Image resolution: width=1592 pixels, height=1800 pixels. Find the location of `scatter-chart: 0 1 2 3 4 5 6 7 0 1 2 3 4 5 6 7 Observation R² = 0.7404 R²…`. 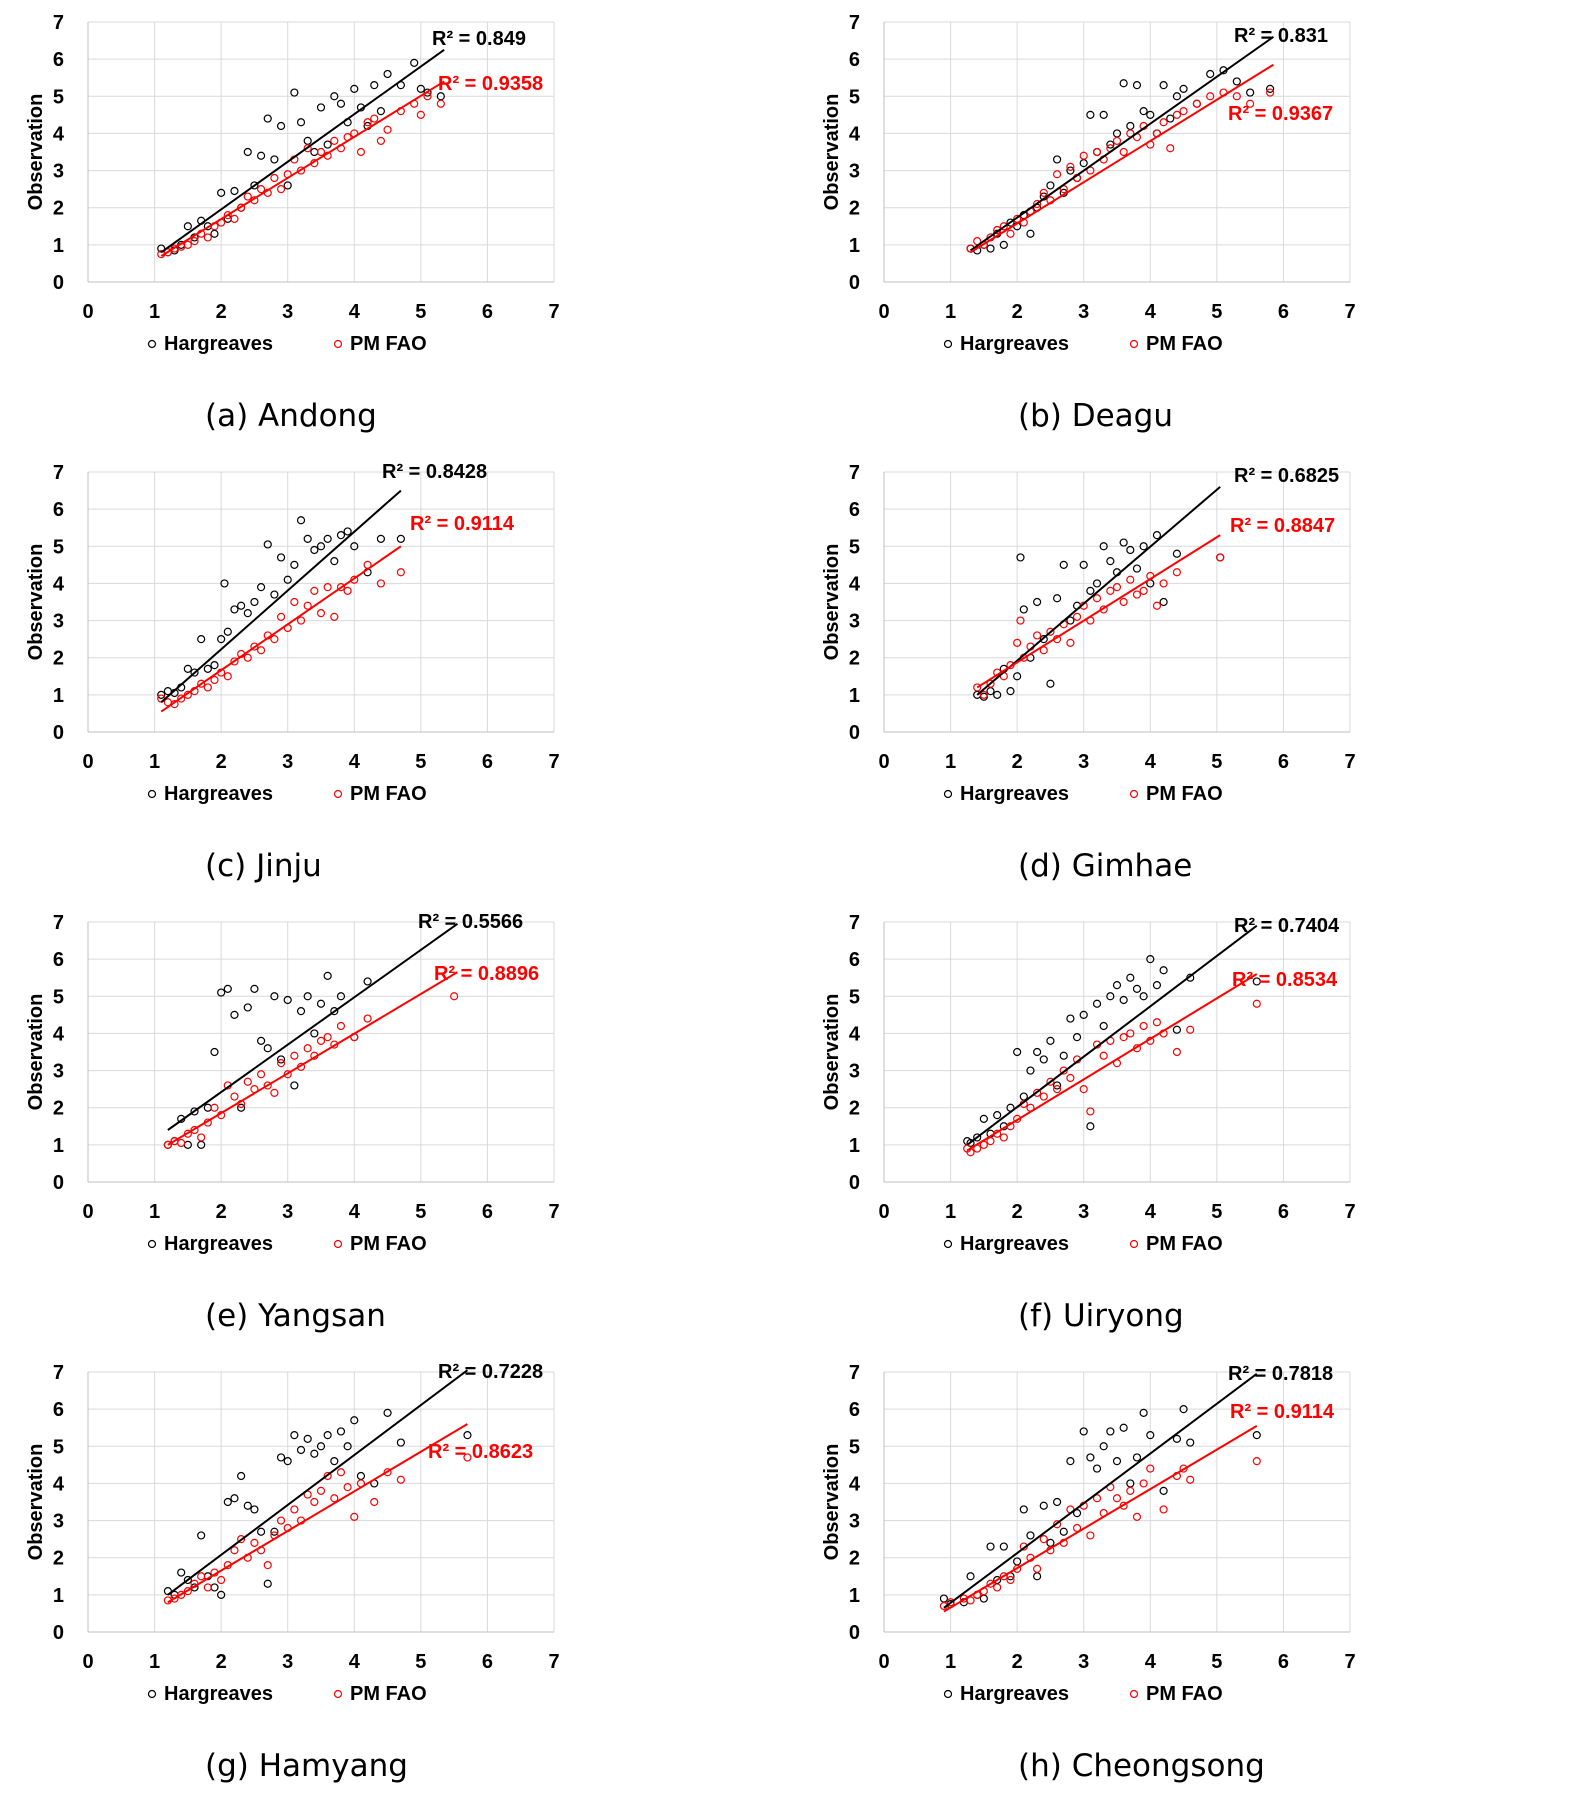

scatter-chart: 0 1 2 3 4 5 6 7 0 1 2 3 4 5 6 7 Observation R² = 0.7404 R²… is located at coordinates (1088, 1083).